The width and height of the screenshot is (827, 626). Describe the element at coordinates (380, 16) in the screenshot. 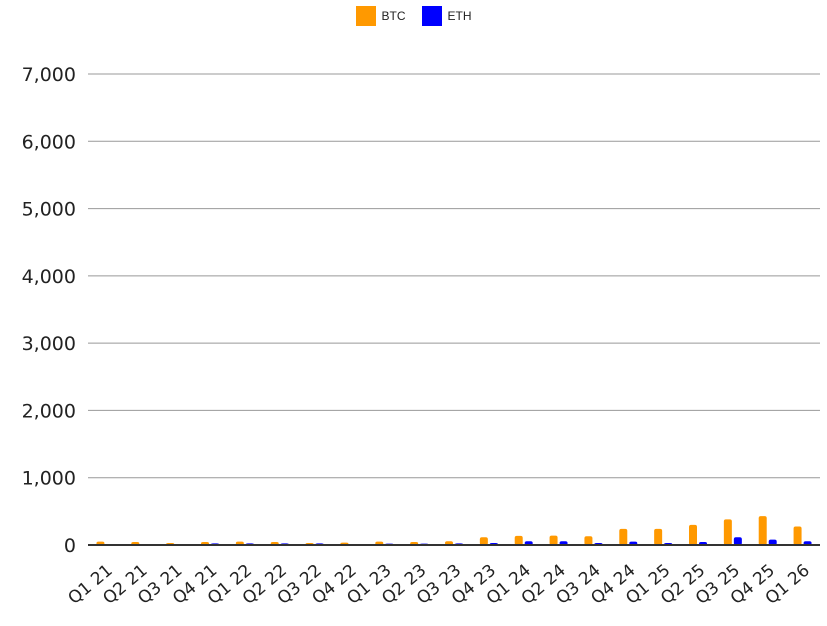

I see `legend-item-btc: BTC` at that location.